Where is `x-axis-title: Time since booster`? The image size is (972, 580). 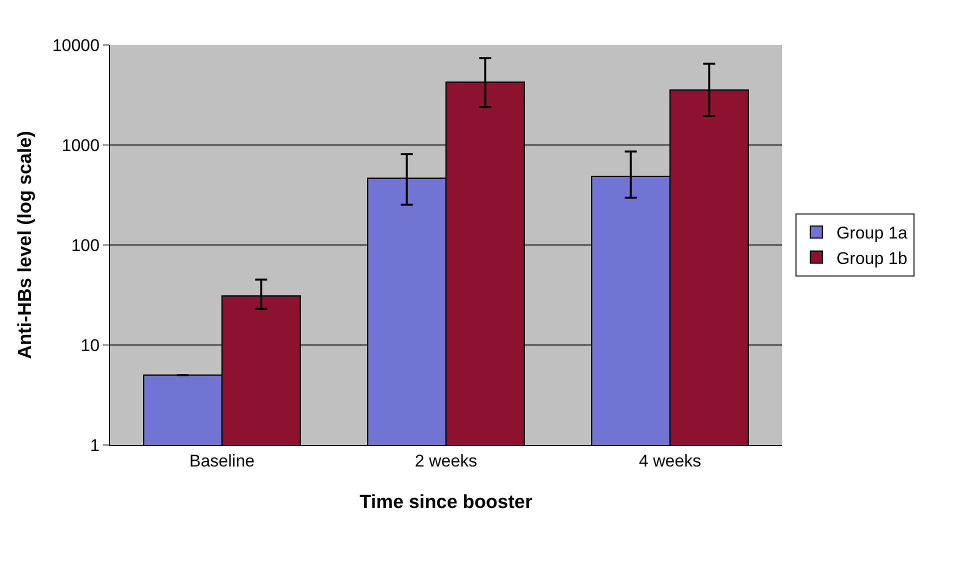 x-axis-title: Time since booster is located at coordinates (447, 503).